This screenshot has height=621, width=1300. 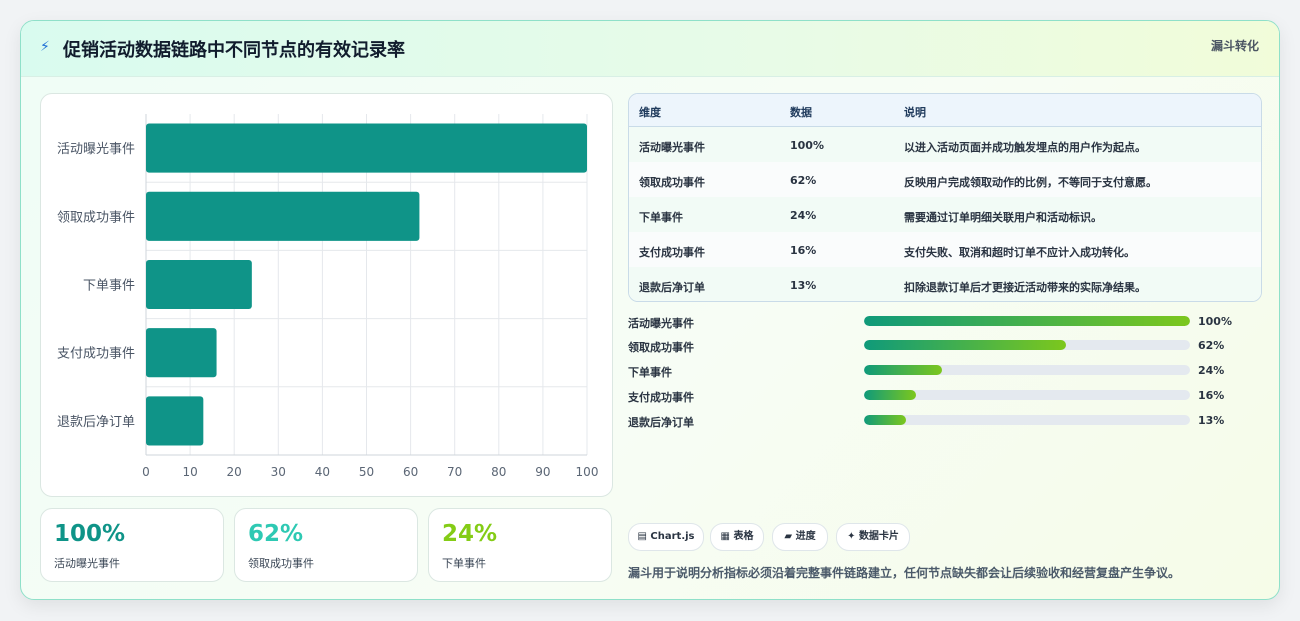 I want to click on table-row: 领取成功事件 62% 反映用户完成领取动作的比例，不等同于支付意愿。, so click(x=945, y=180).